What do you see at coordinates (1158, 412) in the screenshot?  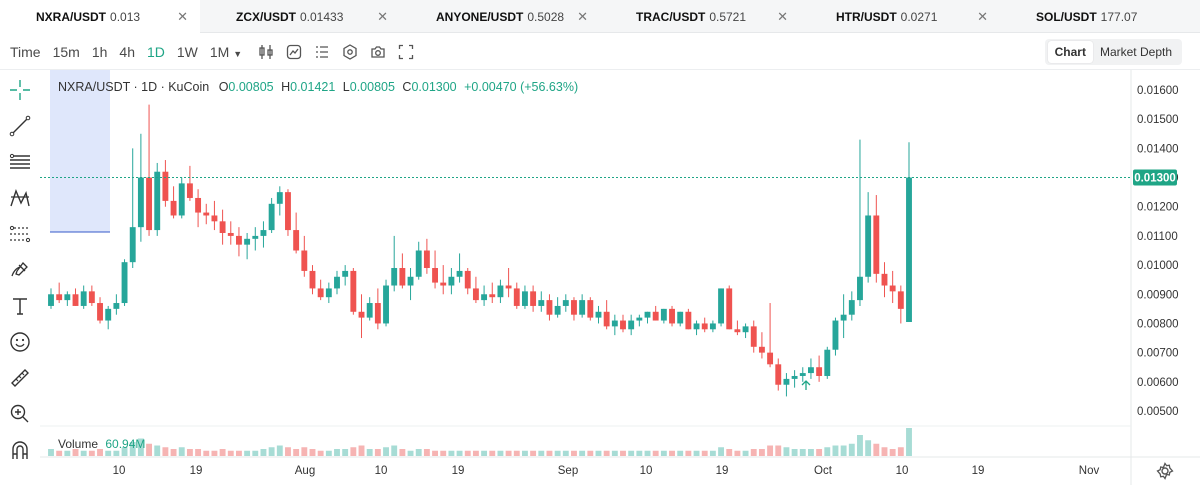 I see `price-tick-label: 0.00500` at bounding box center [1158, 412].